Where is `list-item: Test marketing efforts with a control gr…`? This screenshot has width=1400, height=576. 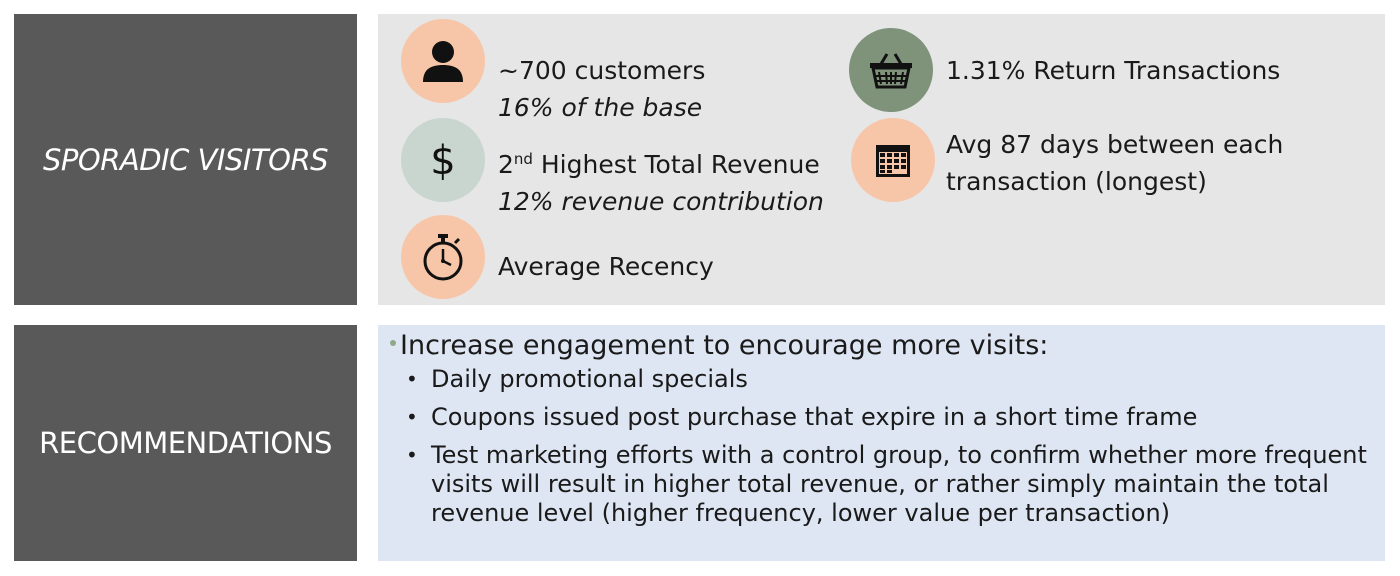 list-item: Test marketing efforts with a control gr… is located at coordinates (888, 484).